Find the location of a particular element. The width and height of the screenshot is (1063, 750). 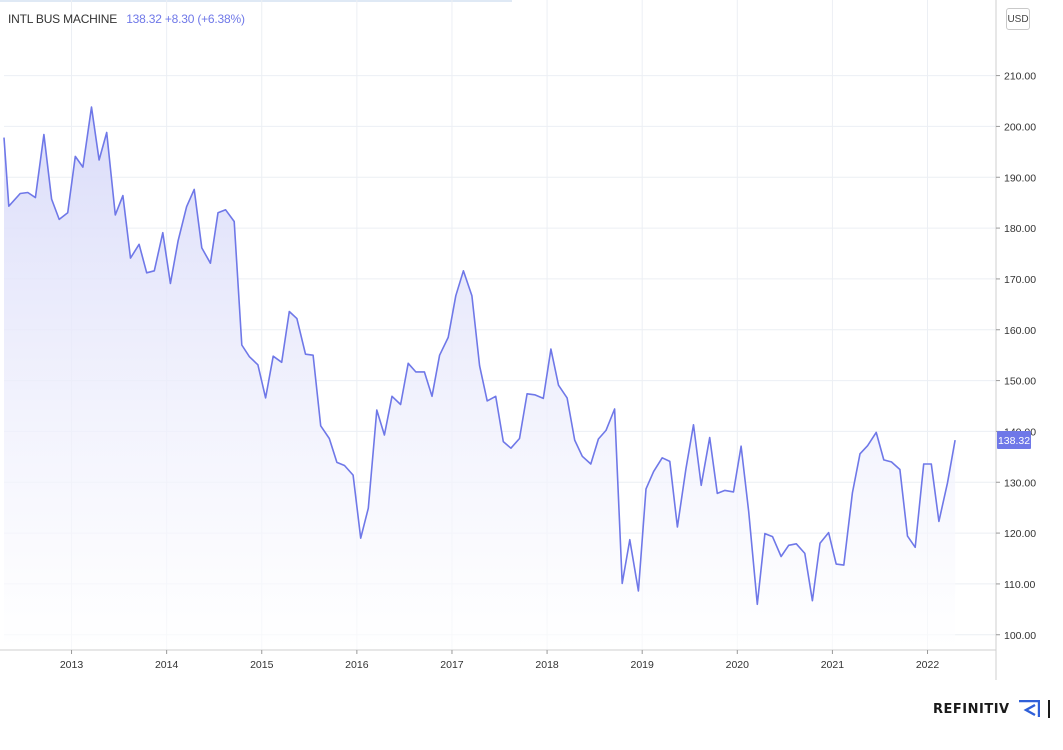

y-tick-label: 120.00 is located at coordinates (1020, 534).